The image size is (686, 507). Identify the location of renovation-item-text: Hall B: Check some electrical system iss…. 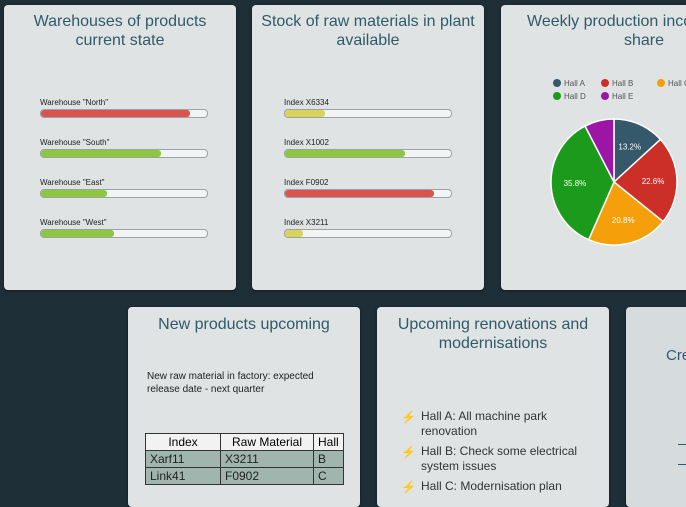
(499, 458).